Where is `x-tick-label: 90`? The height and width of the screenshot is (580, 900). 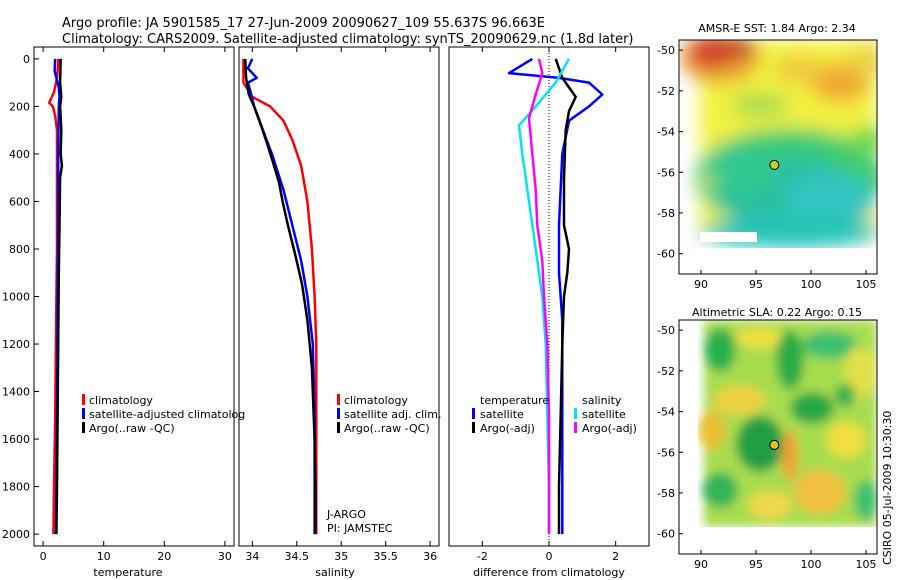 x-tick-label: 90 is located at coordinates (701, 564).